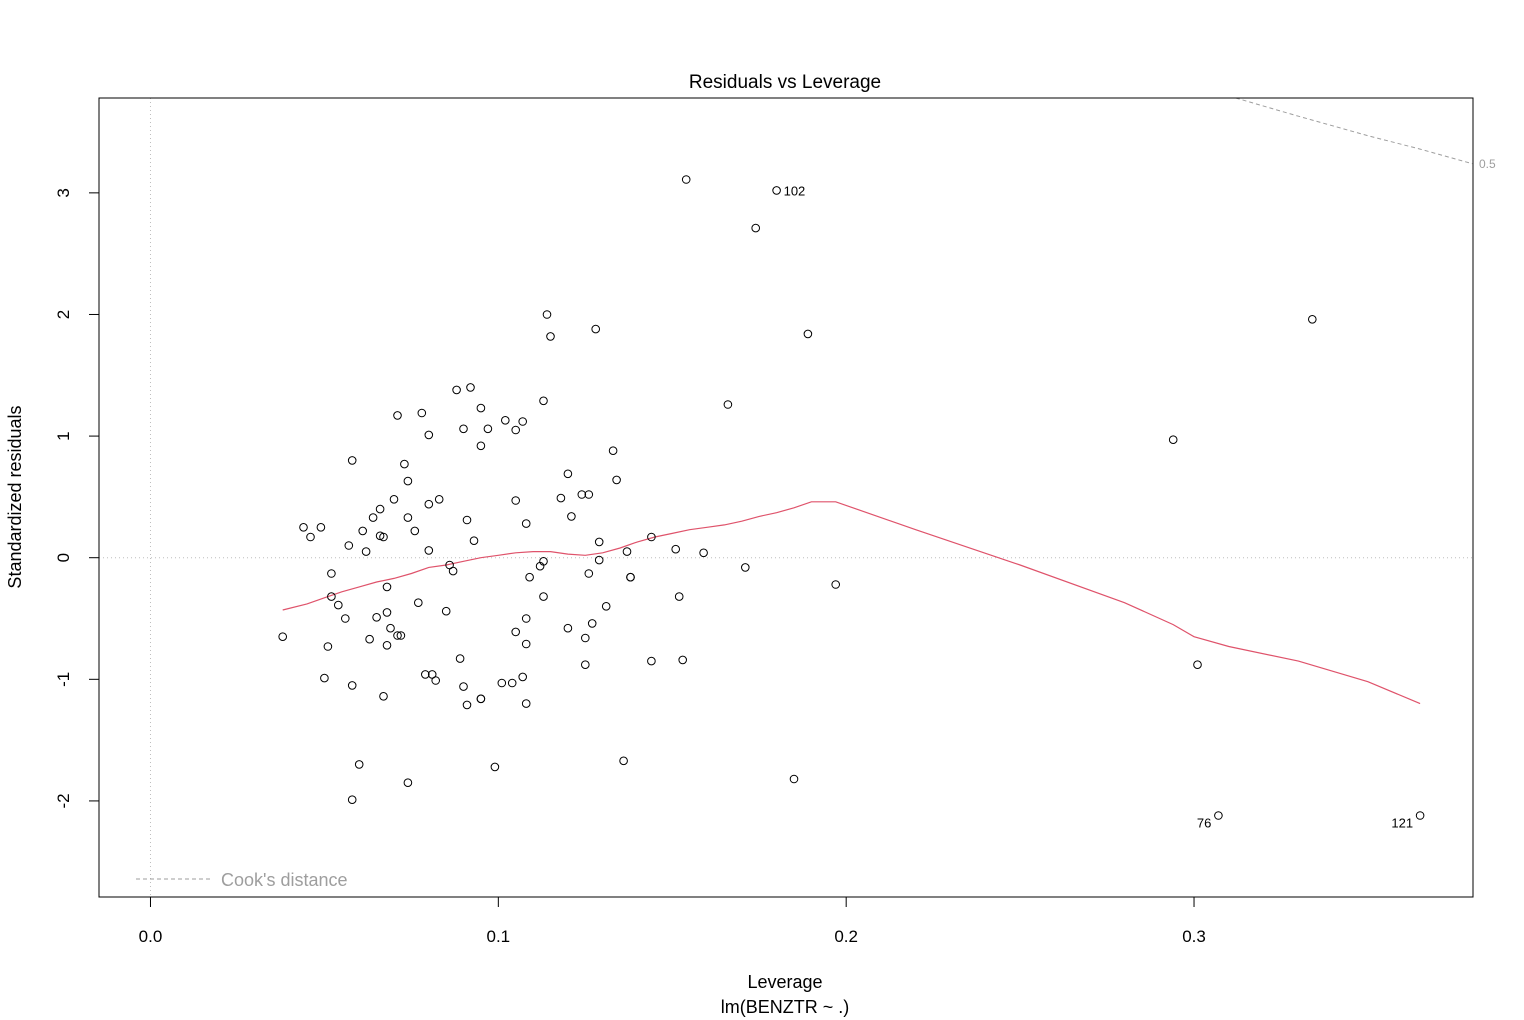 The height and width of the screenshot is (1020, 1524). What do you see at coordinates (851, 603) in the screenshot?
I see `smoother-line` at bounding box center [851, 603].